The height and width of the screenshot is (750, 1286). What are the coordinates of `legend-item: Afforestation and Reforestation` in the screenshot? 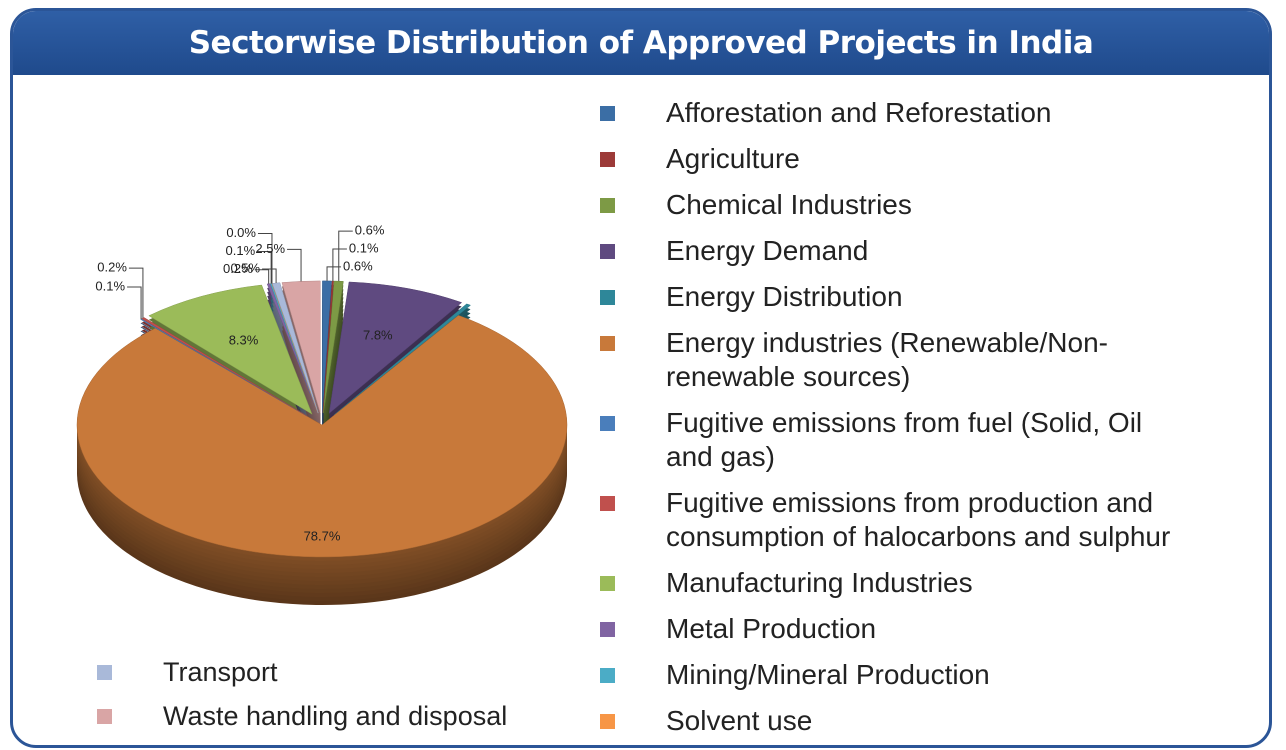 It's located at (895, 113).